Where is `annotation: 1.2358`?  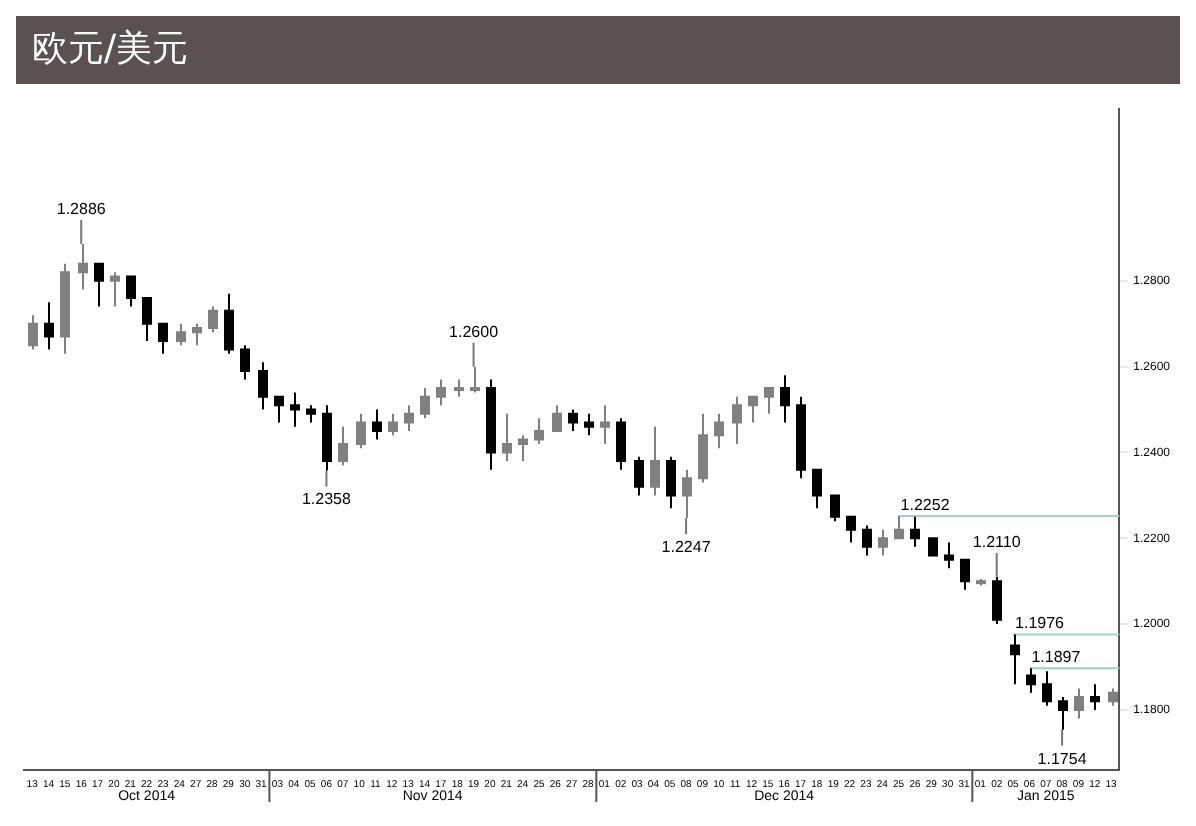 annotation: 1.2358 is located at coordinates (326, 499).